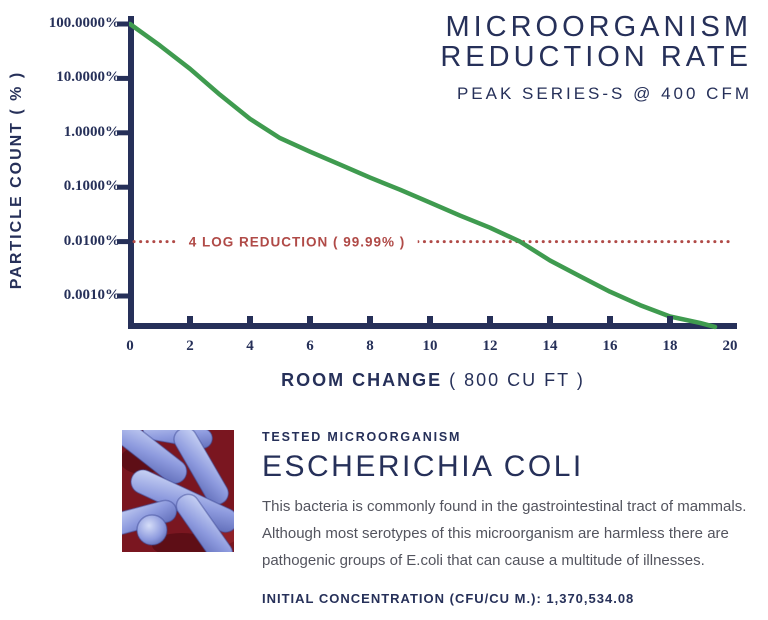 The height and width of the screenshot is (620, 768). I want to click on x-tick-label: 4, so click(250, 346).